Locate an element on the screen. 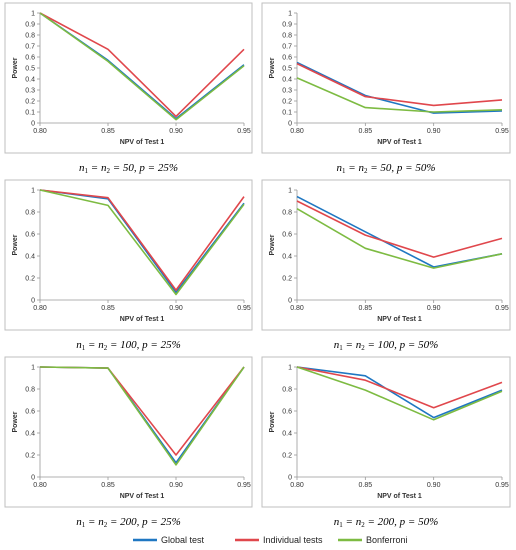 This screenshot has width=516, height=550. legend-label: Global test is located at coordinates (183, 540).